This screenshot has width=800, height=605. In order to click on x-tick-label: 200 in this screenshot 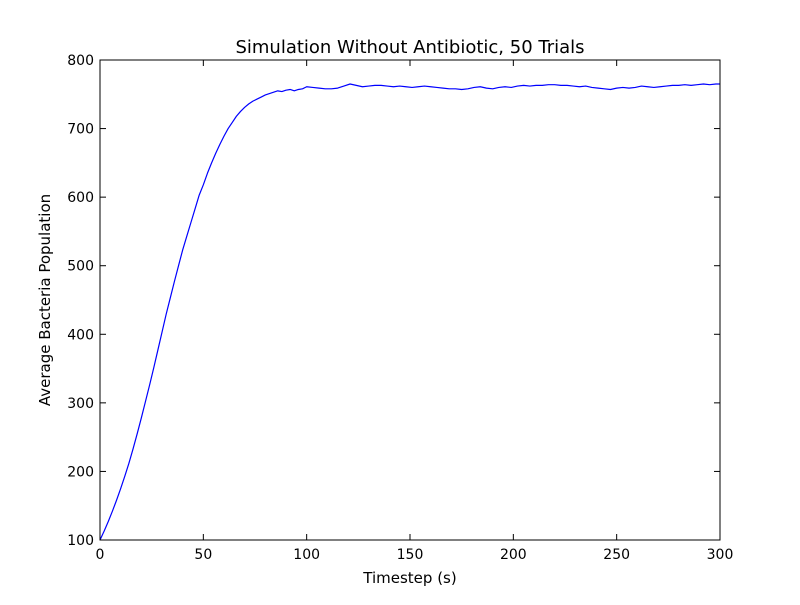, I will do `click(513, 555)`.